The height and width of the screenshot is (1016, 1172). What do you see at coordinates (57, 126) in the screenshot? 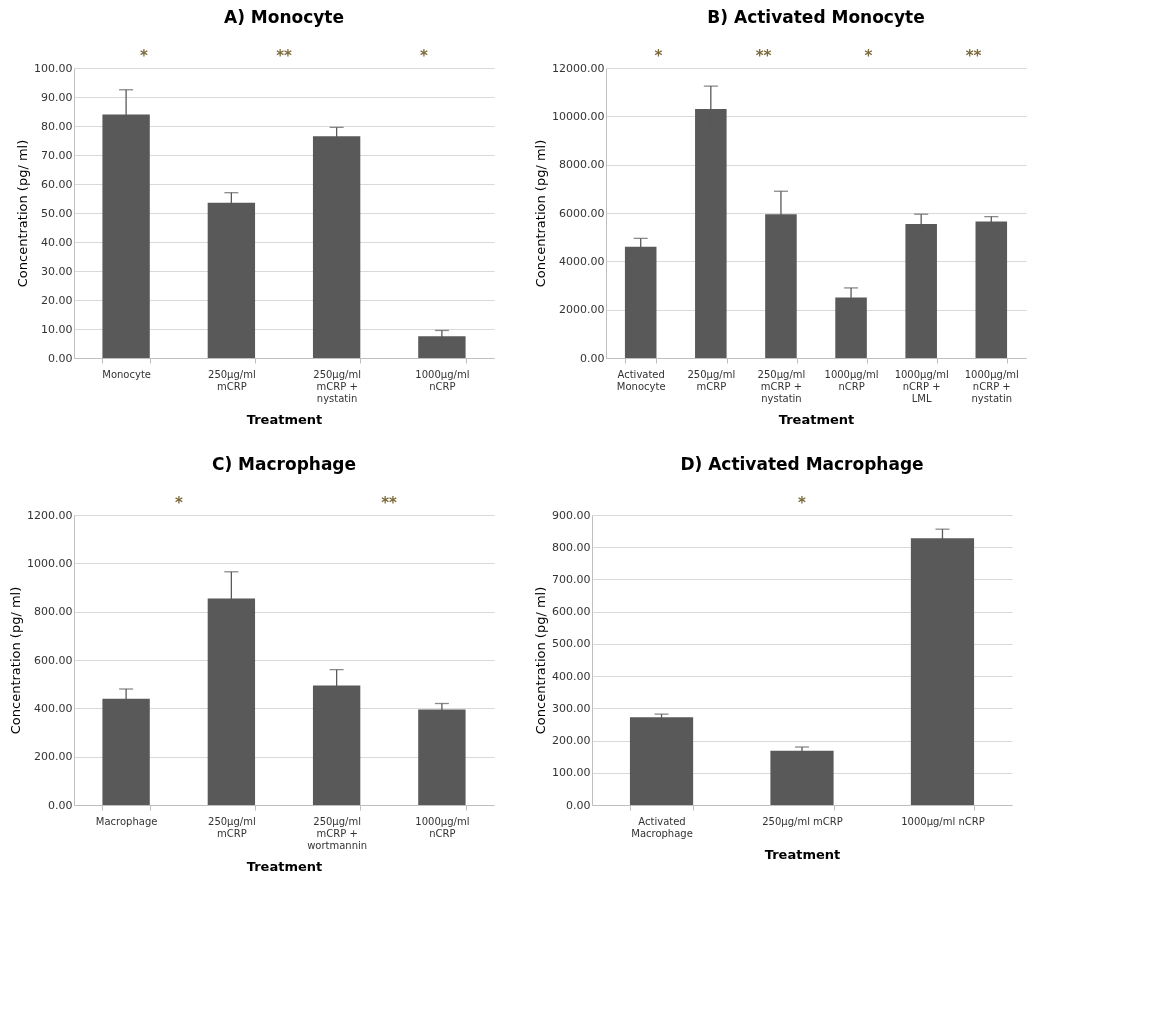
I see `y-tick-label: 80.00` at bounding box center [57, 126].